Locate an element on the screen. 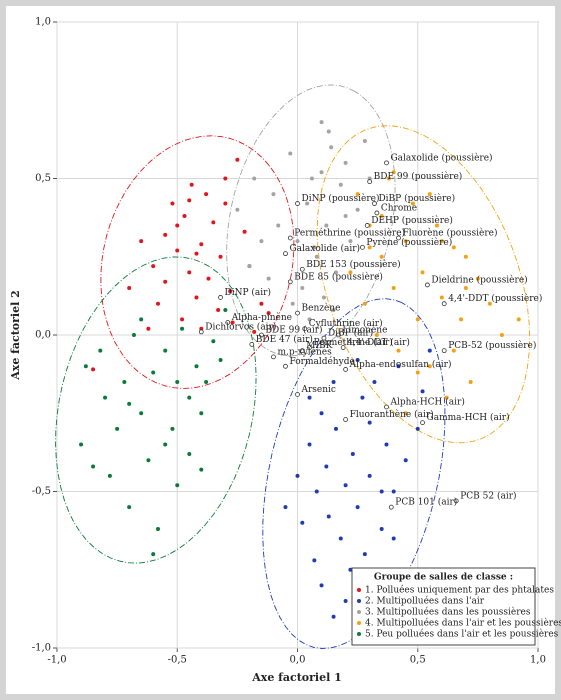 The width and height of the screenshot is (561, 700). variable-label: BDE 153 (poussière) is located at coordinates (353, 264).